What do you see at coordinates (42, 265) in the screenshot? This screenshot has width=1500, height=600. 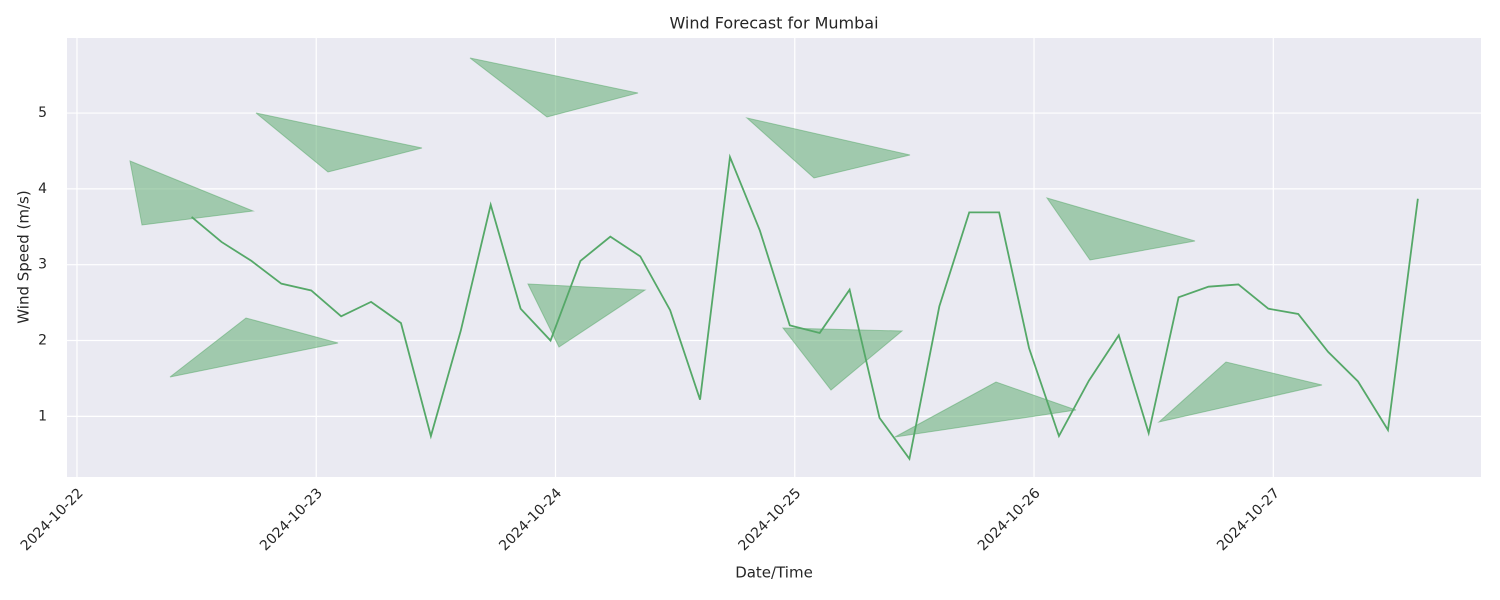 I see `y-tick-label: 3` at bounding box center [42, 265].